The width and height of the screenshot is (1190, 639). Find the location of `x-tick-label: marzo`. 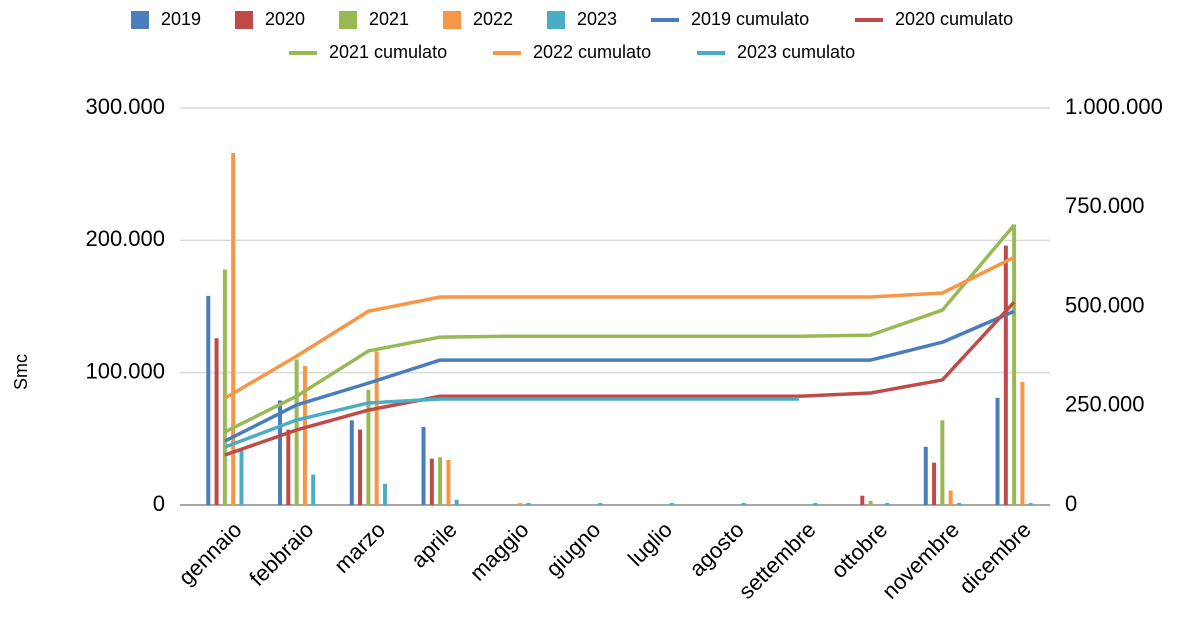

x-tick-label: marzo is located at coordinates (359, 547).